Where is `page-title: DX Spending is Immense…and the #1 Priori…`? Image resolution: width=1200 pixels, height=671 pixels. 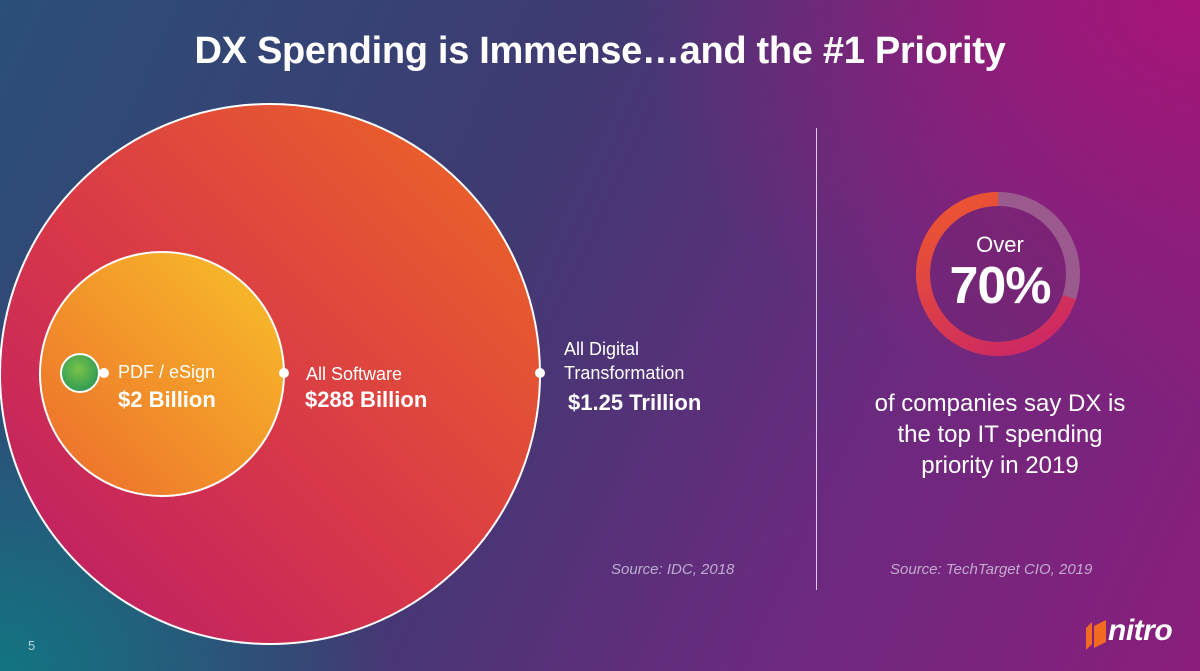 page-title: DX Spending is Immense…and the #1 Priori… is located at coordinates (600, 51).